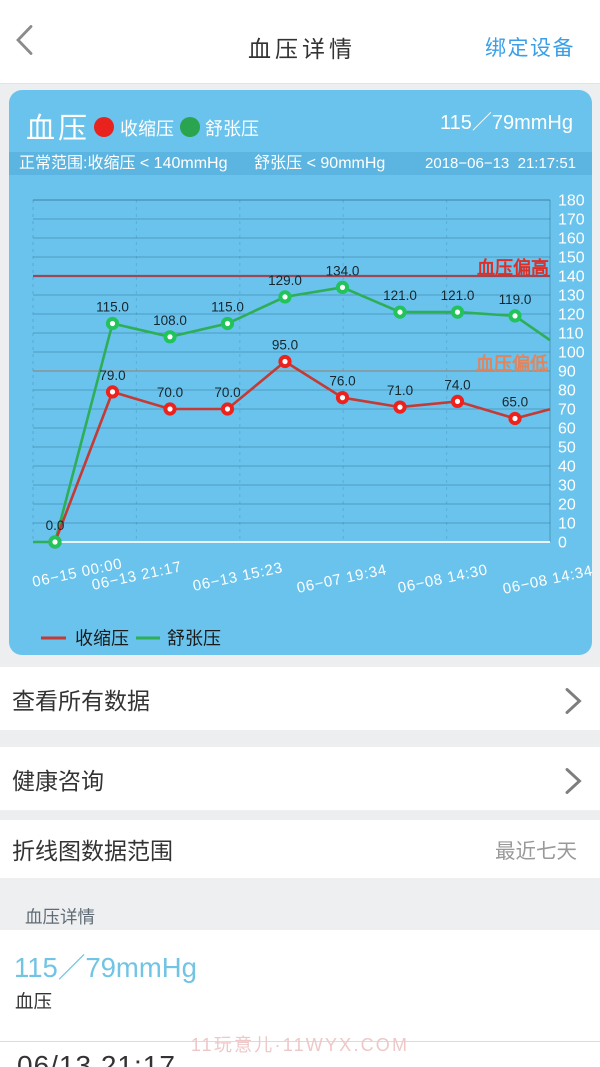 This screenshot has height=1067, width=600. I want to click on svg-text: 80, so click(567, 391).